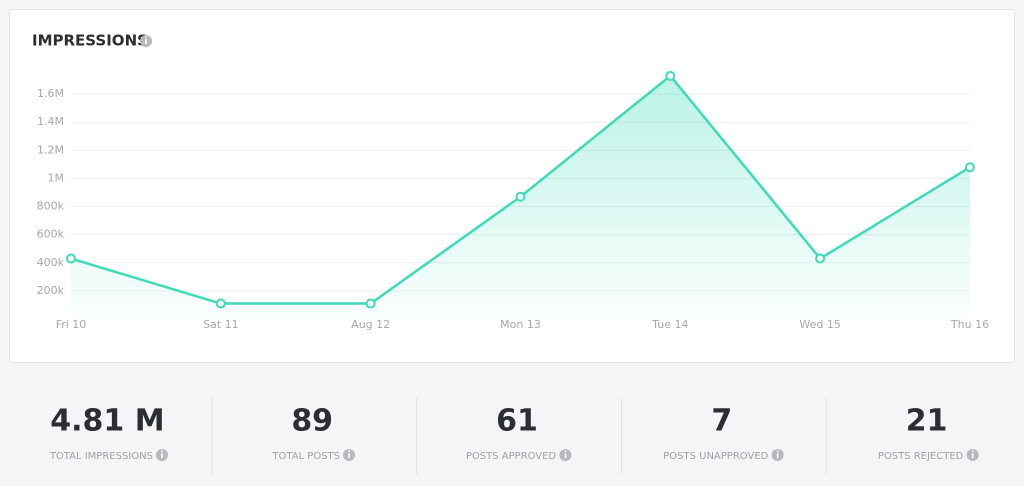 This screenshot has height=486, width=1024. What do you see at coordinates (312, 421) in the screenshot?
I see `stat-value: 89` at bounding box center [312, 421].